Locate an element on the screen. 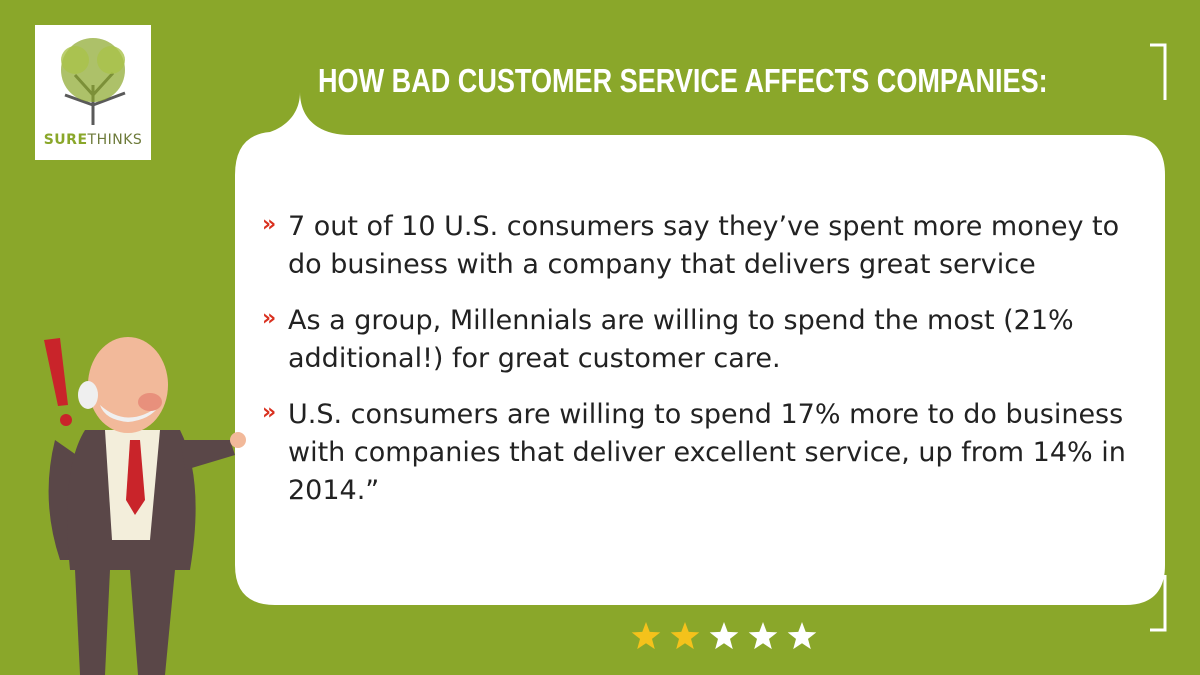  logo-tree is located at coordinates (93, 81).